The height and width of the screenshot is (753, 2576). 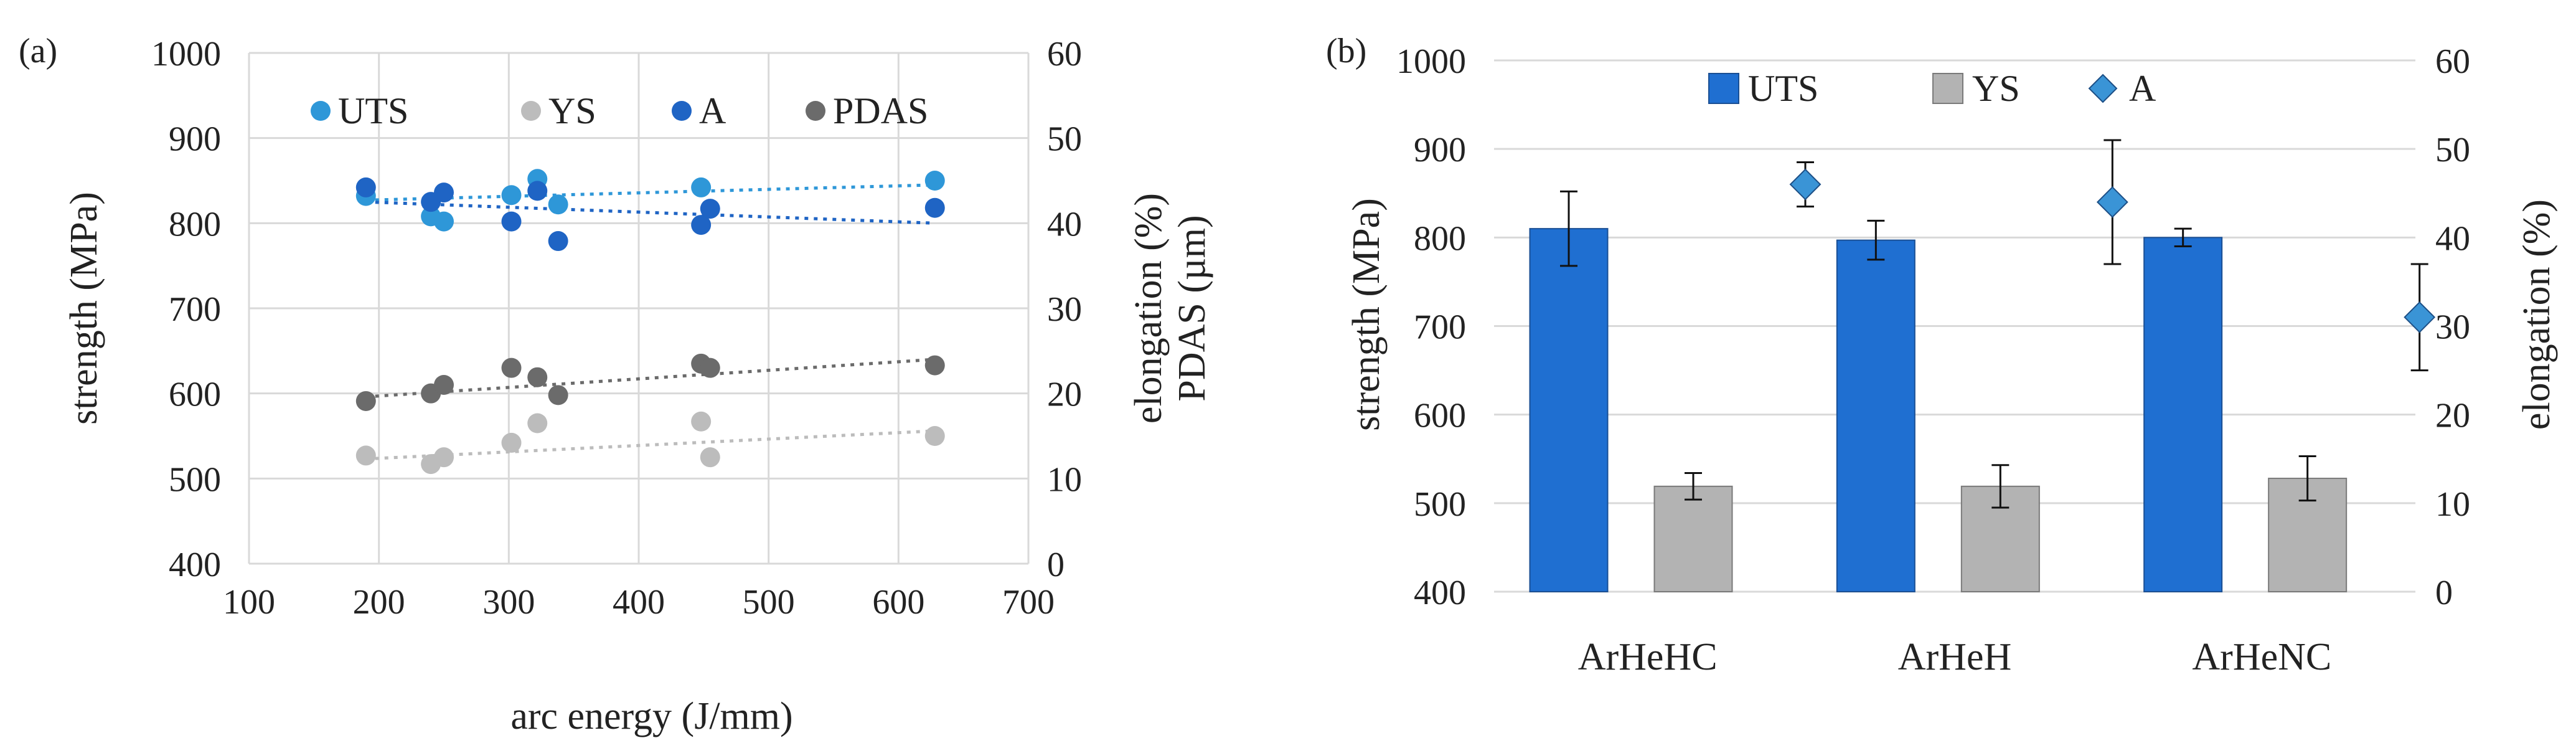 I want to click on panel-a-x-tick-label: 700, so click(x=1028, y=602).